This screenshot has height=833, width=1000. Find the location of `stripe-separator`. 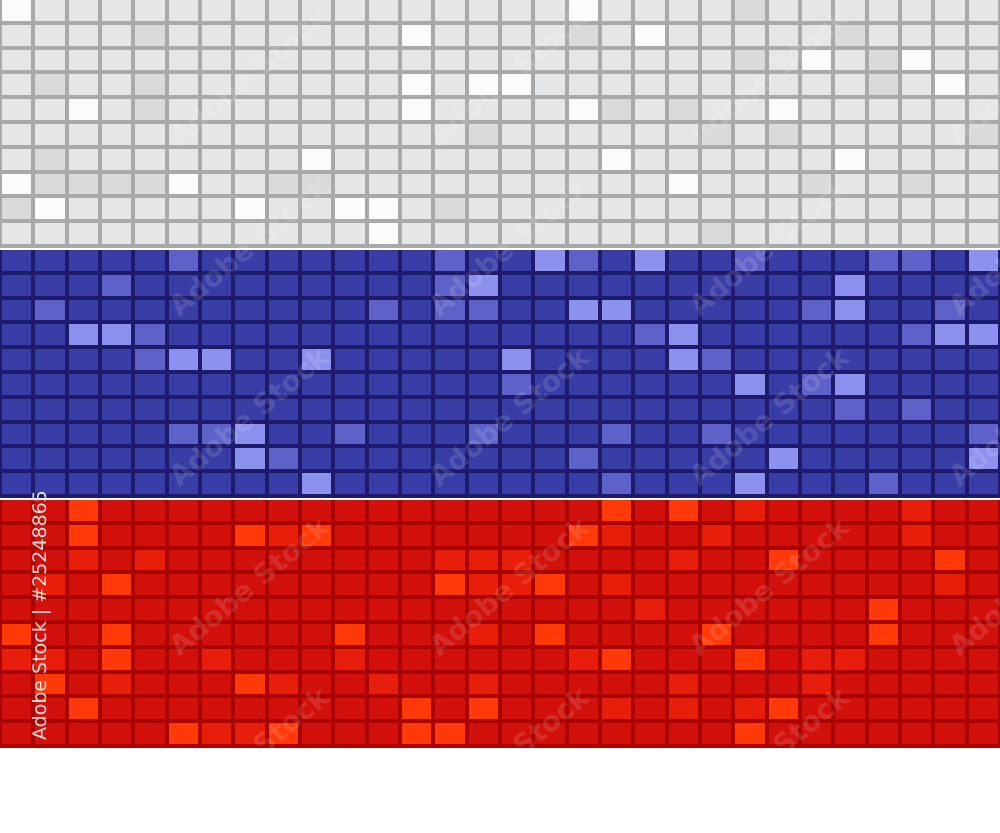

stripe-separator is located at coordinates (500, 499).